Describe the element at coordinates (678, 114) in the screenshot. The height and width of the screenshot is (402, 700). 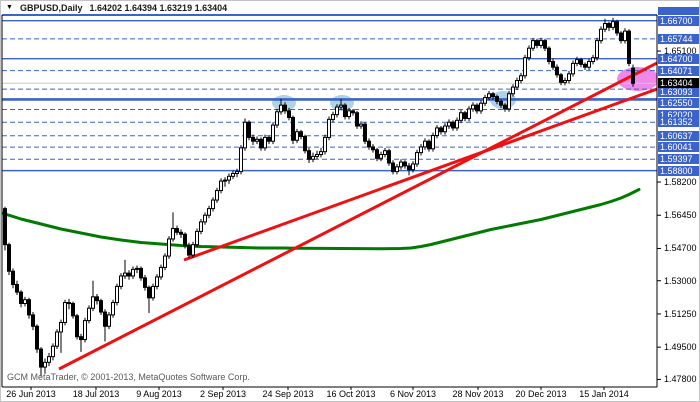
I see `price-label-1.62020: 1.62020` at that location.